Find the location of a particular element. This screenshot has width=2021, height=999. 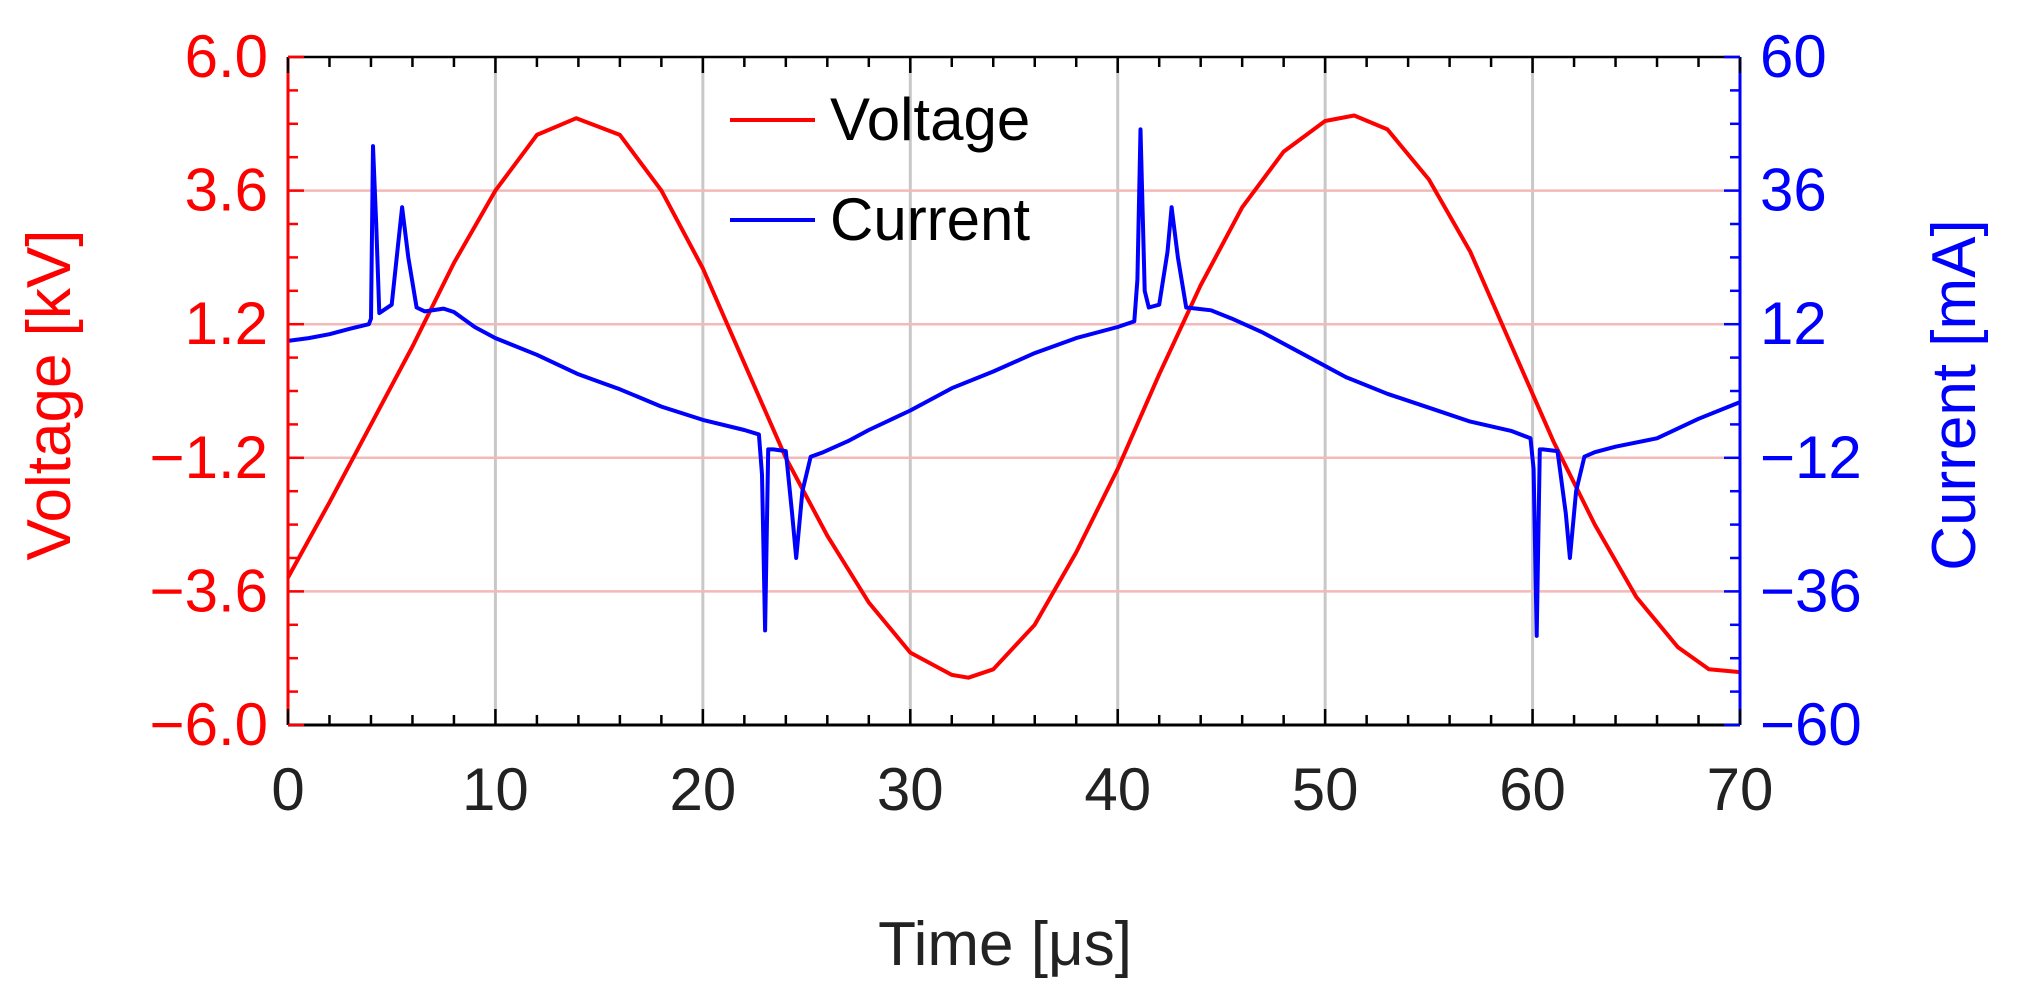

y-left-tick-label: 3.6 is located at coordinates (226, 190).